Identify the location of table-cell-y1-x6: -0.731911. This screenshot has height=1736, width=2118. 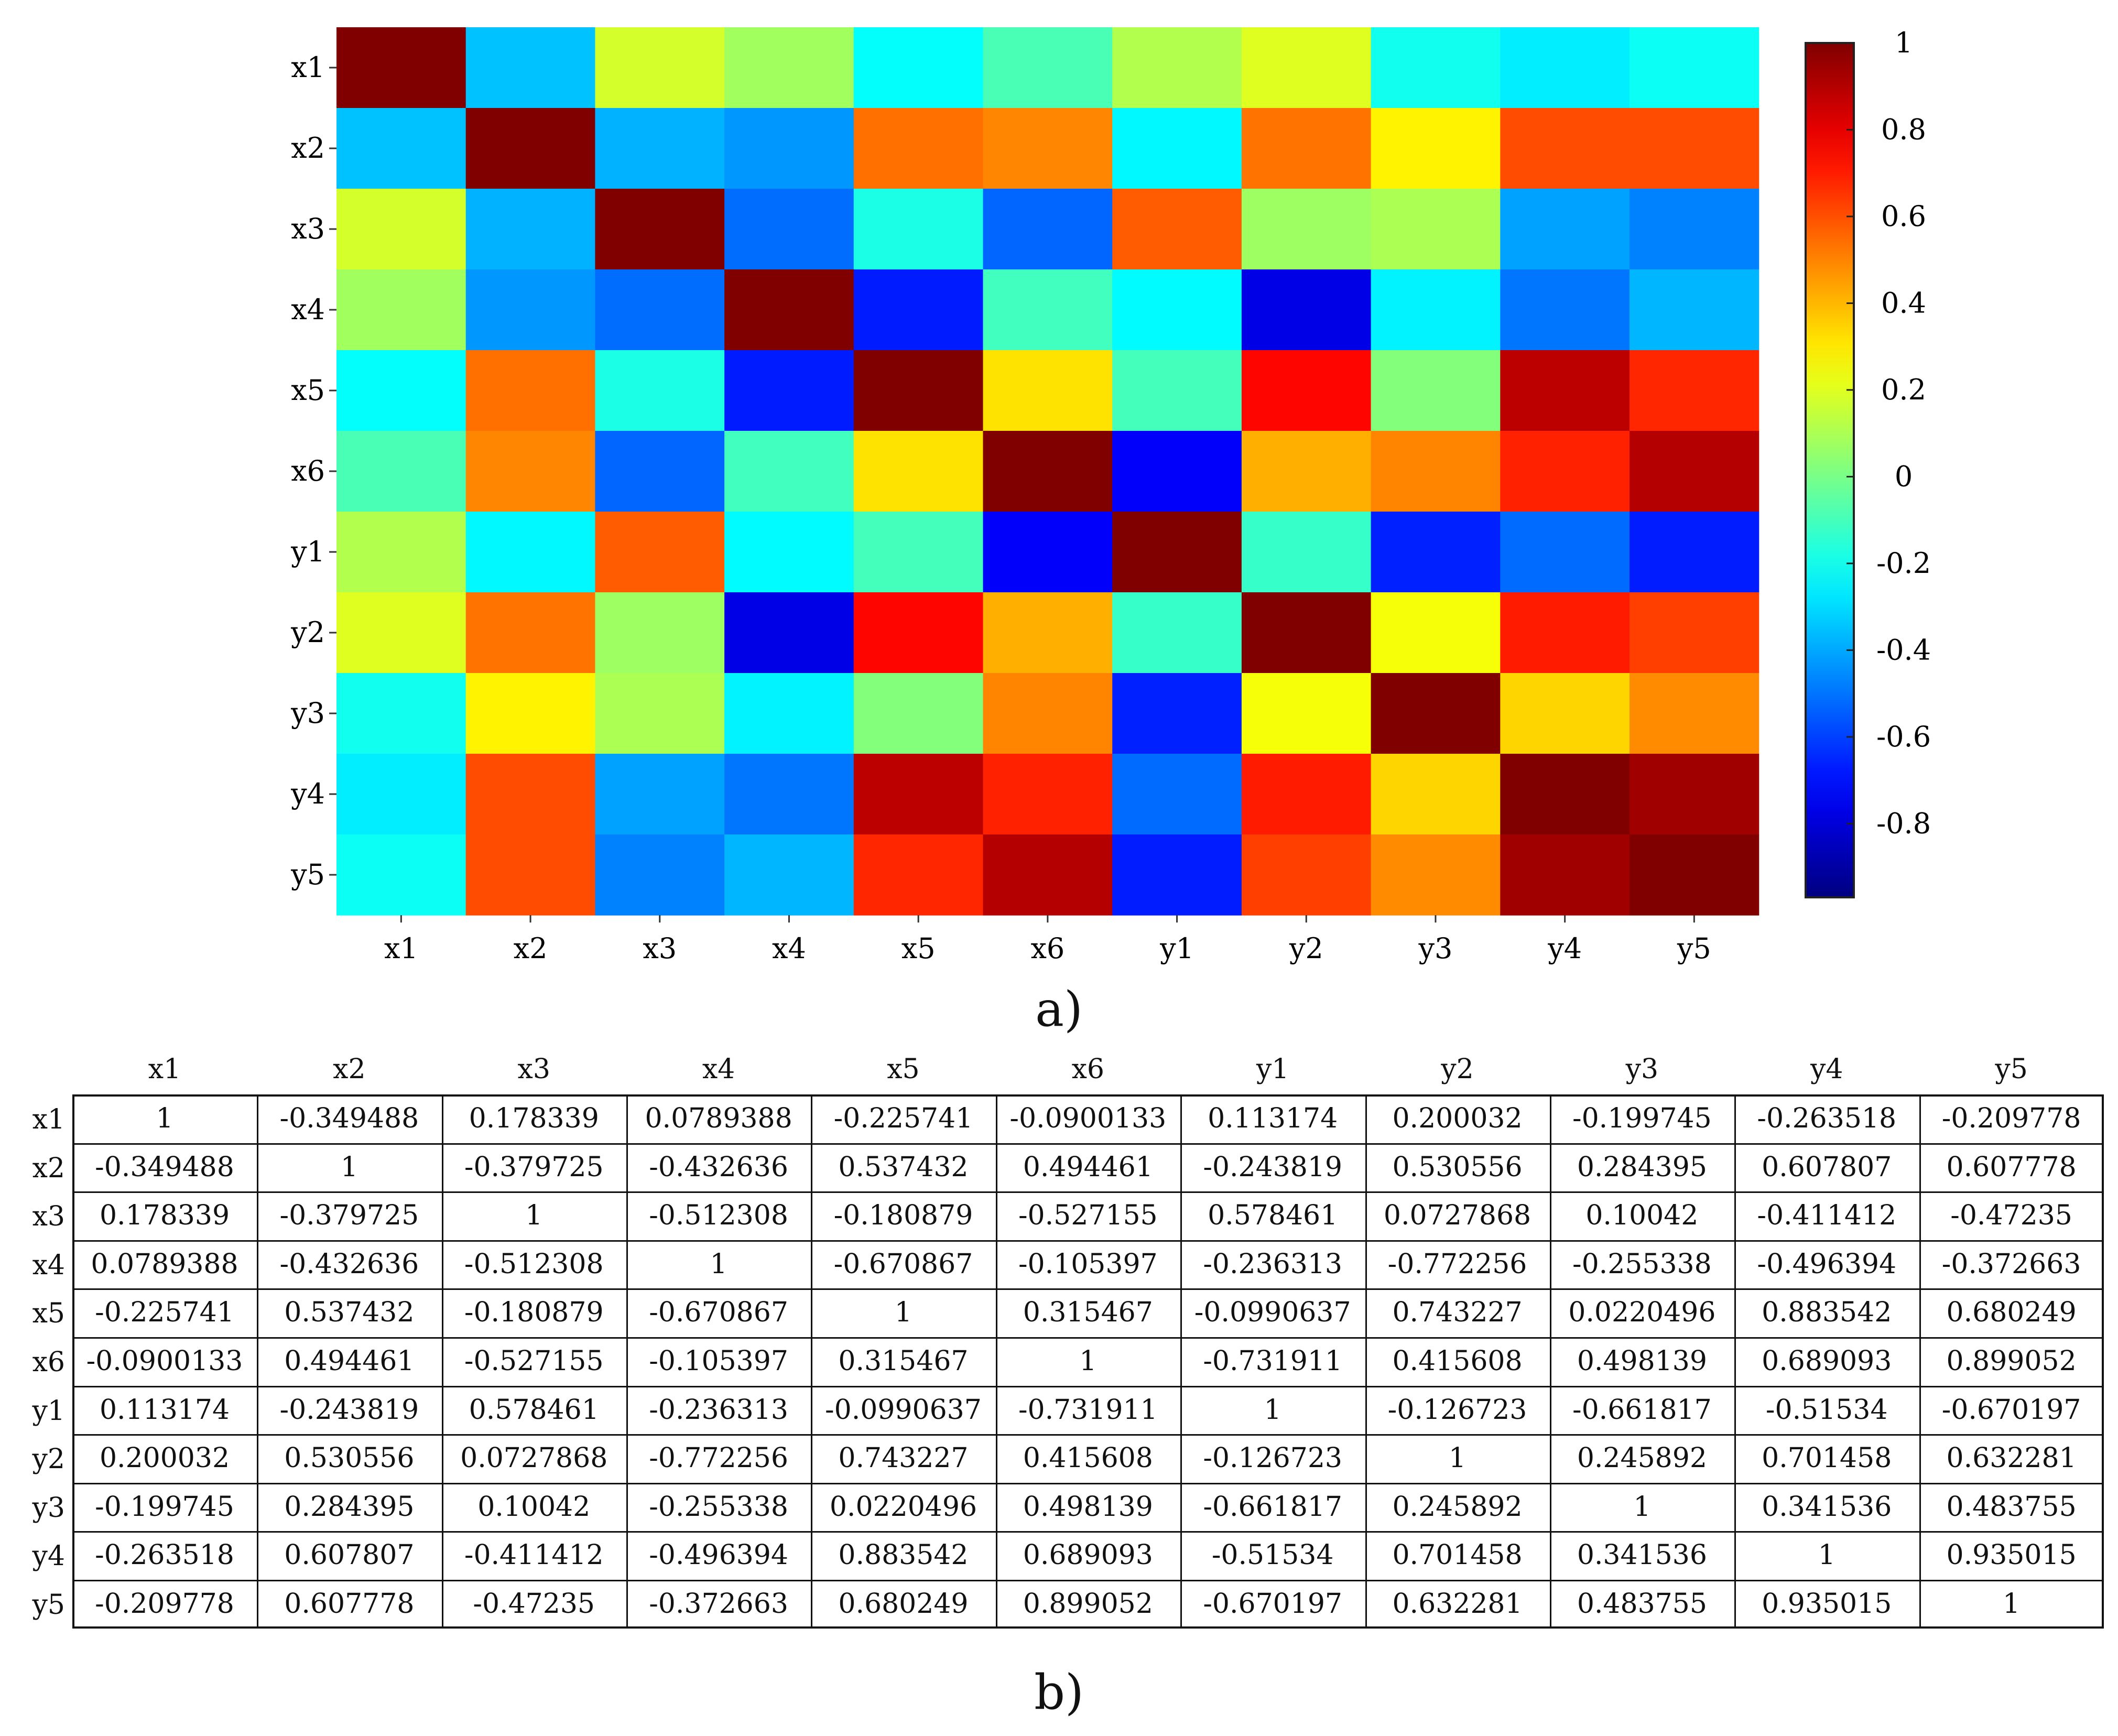
(1088, 1410).